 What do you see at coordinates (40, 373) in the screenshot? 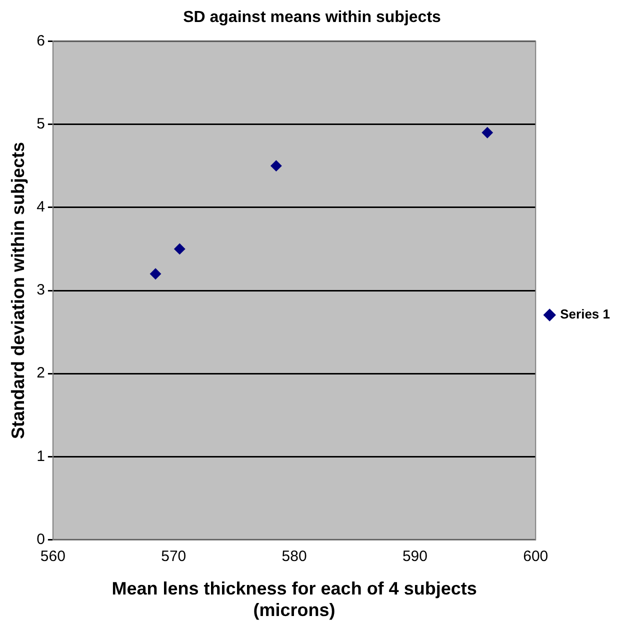
I see `y-tick-label: 2` at bounding box center [40, 373].